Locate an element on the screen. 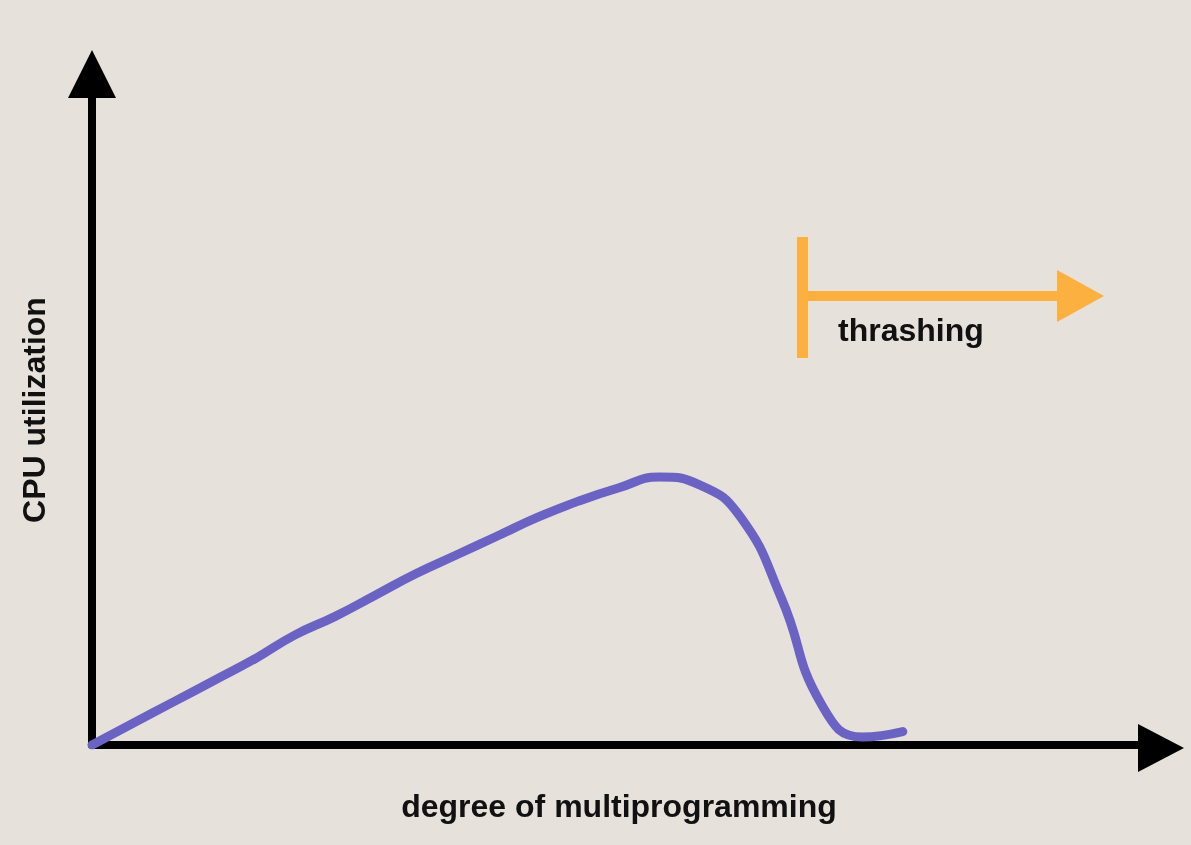 This screenshot has height=845, width=1191. x-axis-title: degree of multiprogramming is located at coordinates (619, 806).